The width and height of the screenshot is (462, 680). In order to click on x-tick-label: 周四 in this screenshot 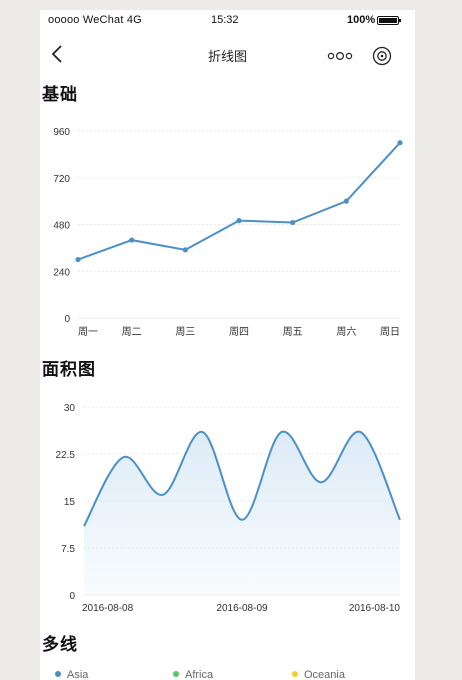, I will do `click(239, 332)`.